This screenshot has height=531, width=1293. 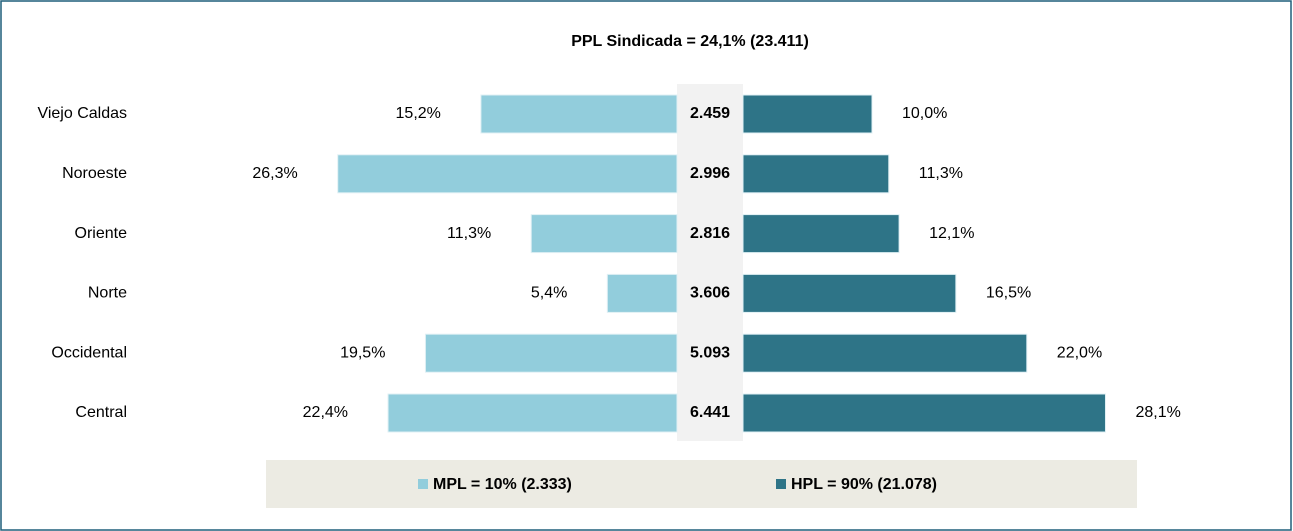 What do you see at coordinates (701, 484) in the screenshot?
I see `legend-box` at bounding box center [701, 484].